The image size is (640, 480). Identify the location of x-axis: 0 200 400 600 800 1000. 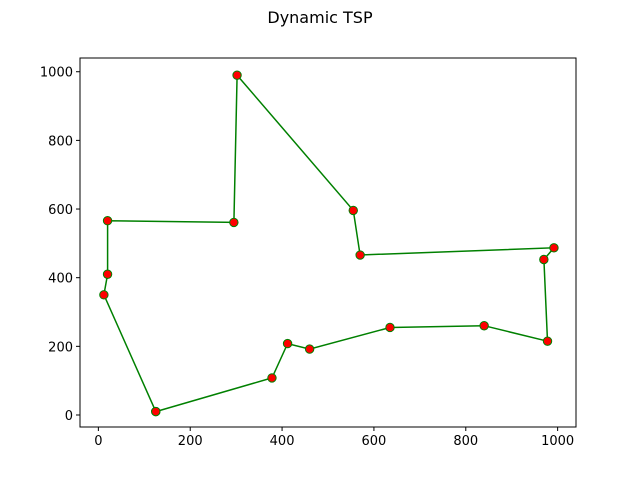
(334, 438).